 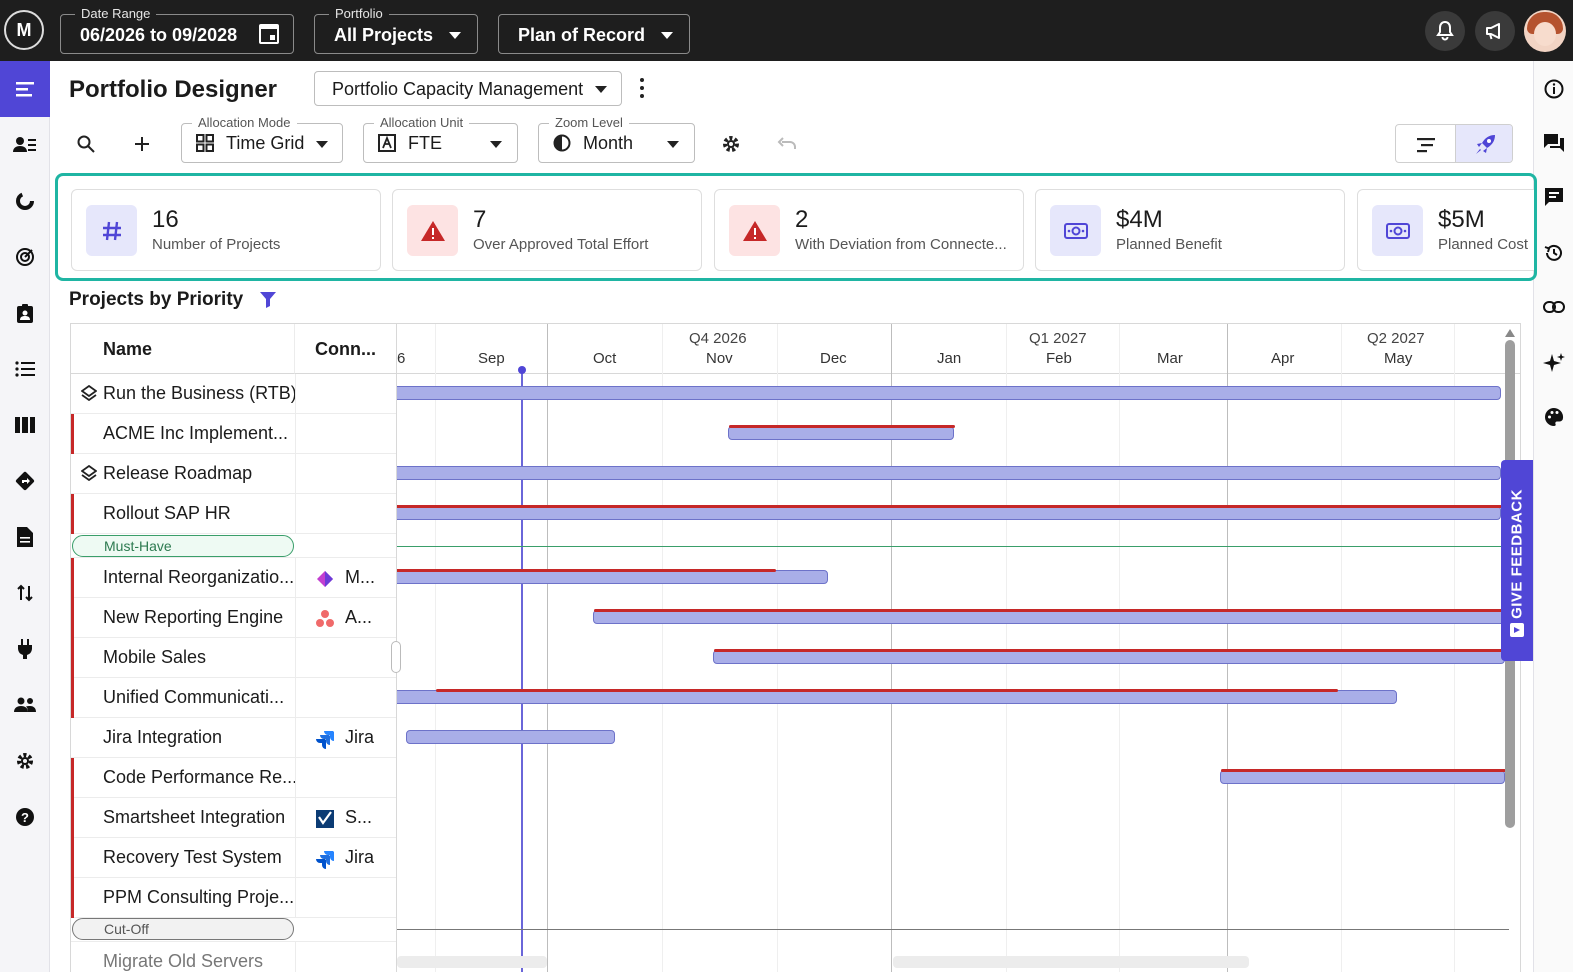 I want to click on view-select: Portfolio Capacity Management, so click(x=468, y=88).